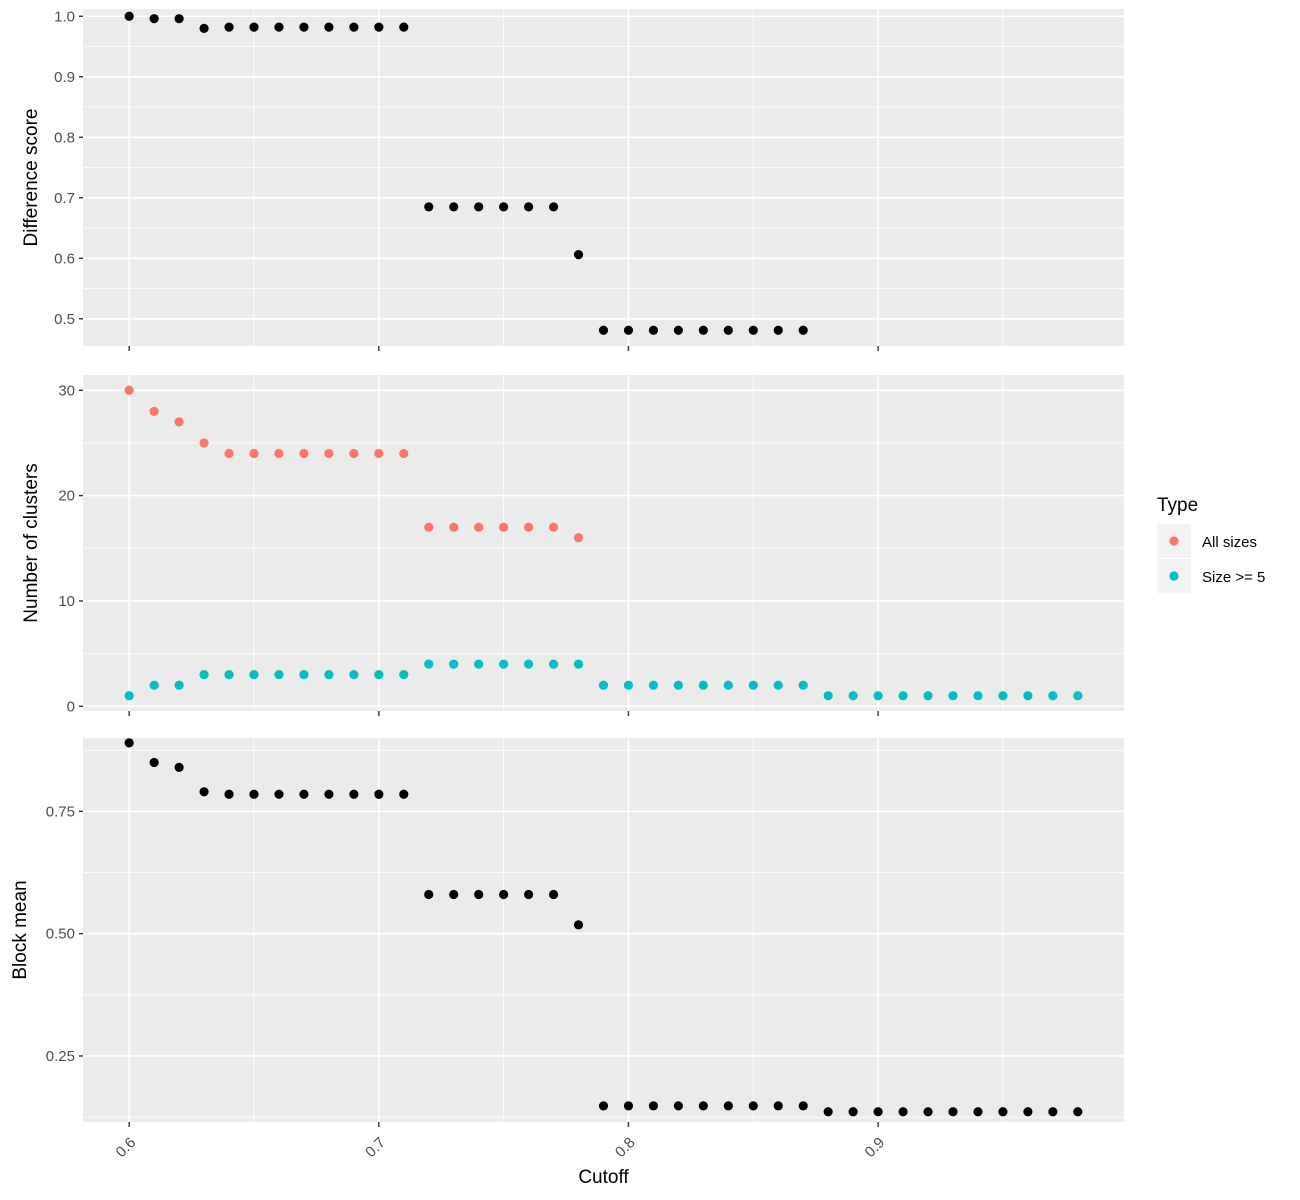  What do you see at coordinates (64, 198) in the screenshot?
I see `y-tick-label: 0.7` at bounding box center [64, 198].